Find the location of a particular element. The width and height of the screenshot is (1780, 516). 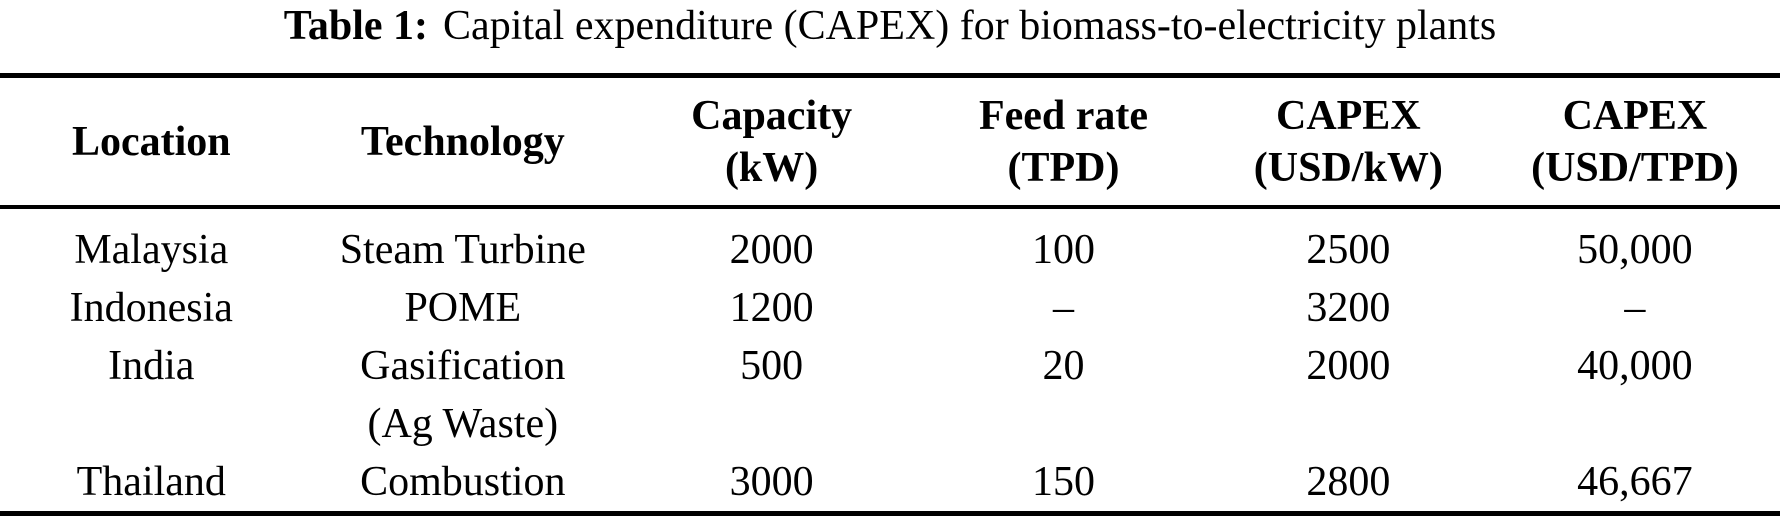

header-line1: Technology is located at coordinates (462, 141).